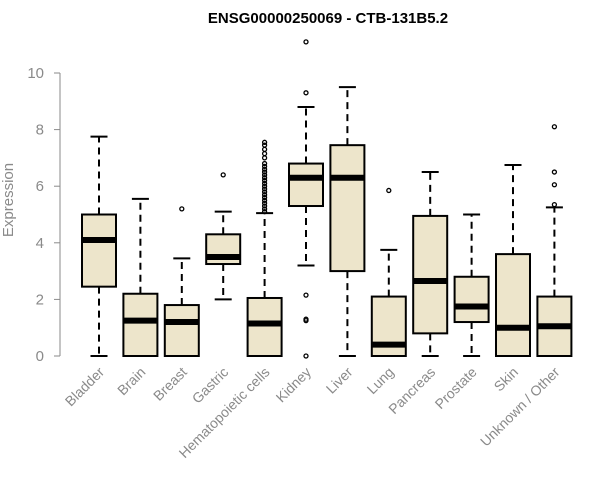  What do you see at coordinates (456, 388) in the screenshot?
I see `x-tick-label-9: Prostate` at bounding box center [456, 388].